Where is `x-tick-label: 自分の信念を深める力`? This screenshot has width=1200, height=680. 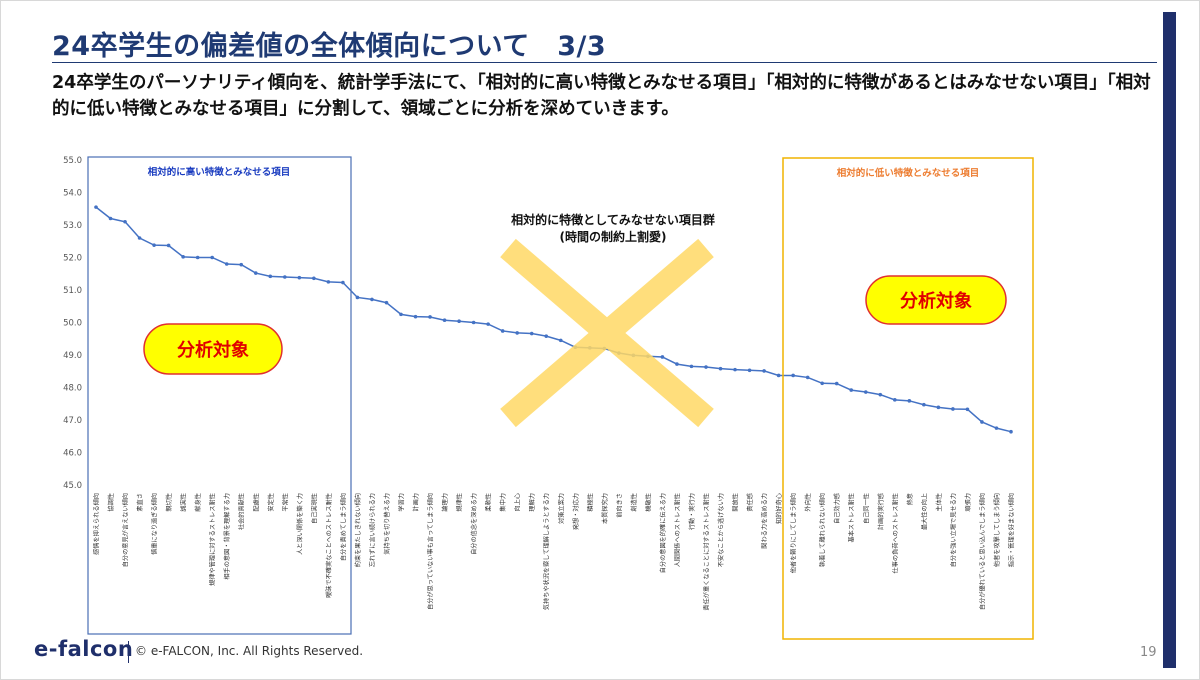 x-tick-label: 自分の信念を深める力 is located at coordinates (474, 524).